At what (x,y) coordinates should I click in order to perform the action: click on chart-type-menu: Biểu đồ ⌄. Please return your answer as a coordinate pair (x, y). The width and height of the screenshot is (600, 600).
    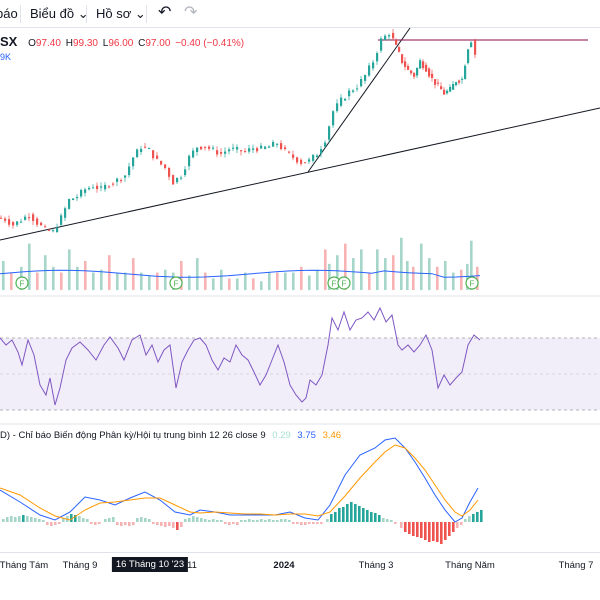
    Looking at the image, I should click on (59, 13).